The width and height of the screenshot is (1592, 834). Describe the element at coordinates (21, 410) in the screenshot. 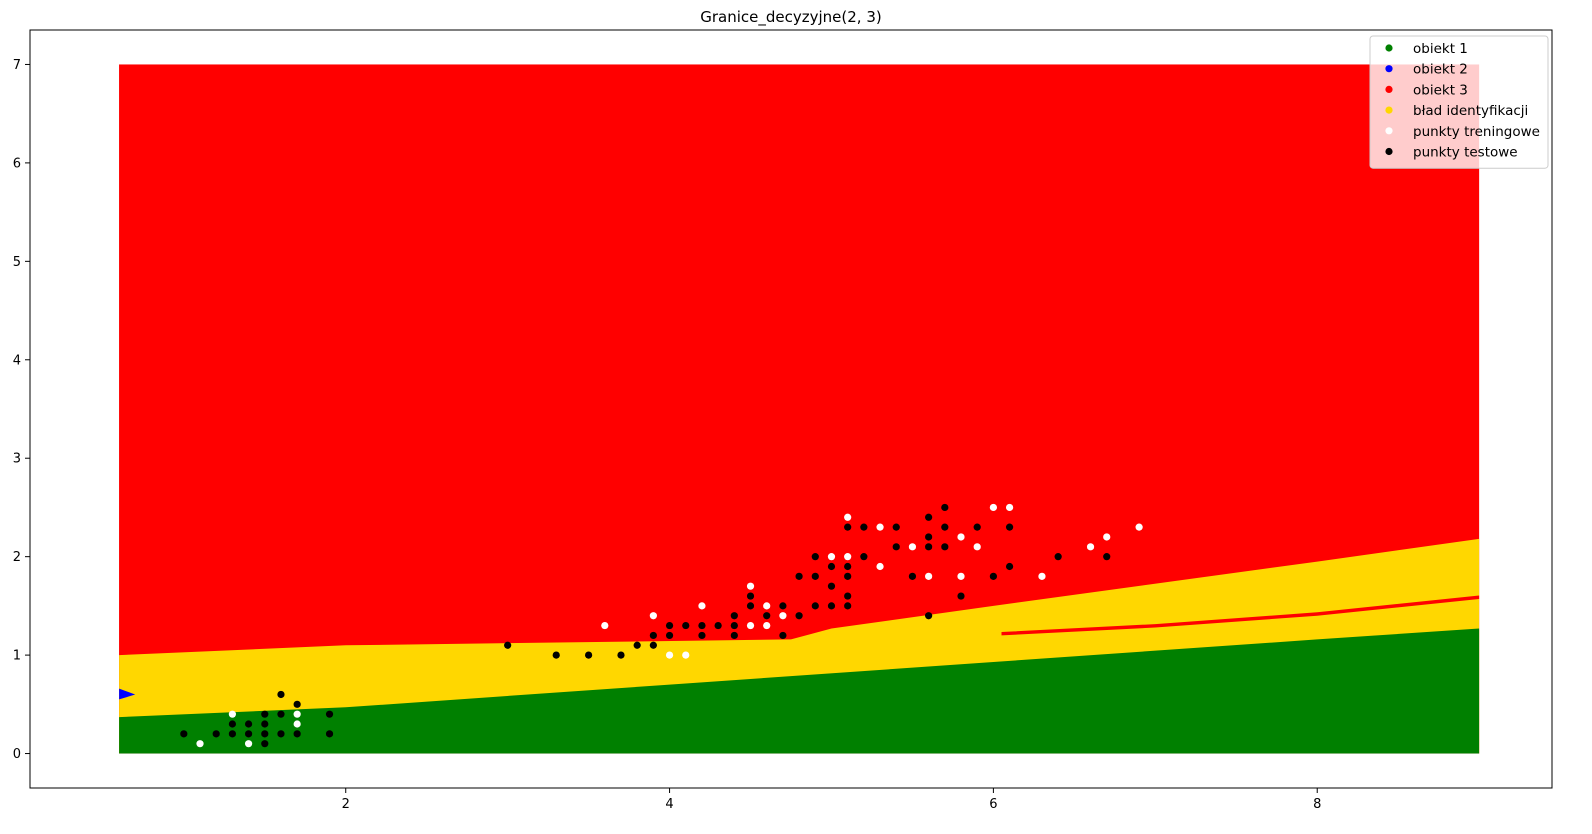

I see `y-axis-ticks: 0 1 2 3 4 5 6 7` at that location.